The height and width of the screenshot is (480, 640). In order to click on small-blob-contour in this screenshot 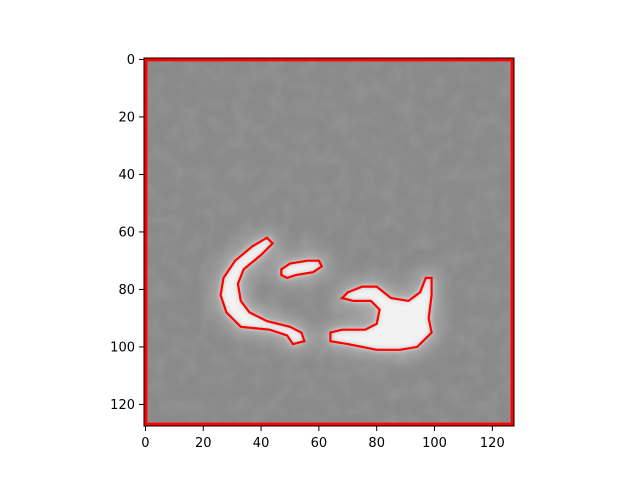, I will do `click(302, 269)`.